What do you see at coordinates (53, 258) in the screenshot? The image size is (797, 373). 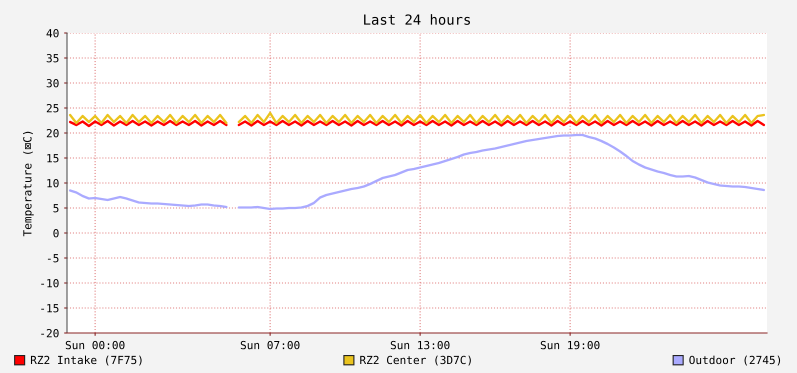 I see `y-tick-label: -5` at bounding box center [53, 258].